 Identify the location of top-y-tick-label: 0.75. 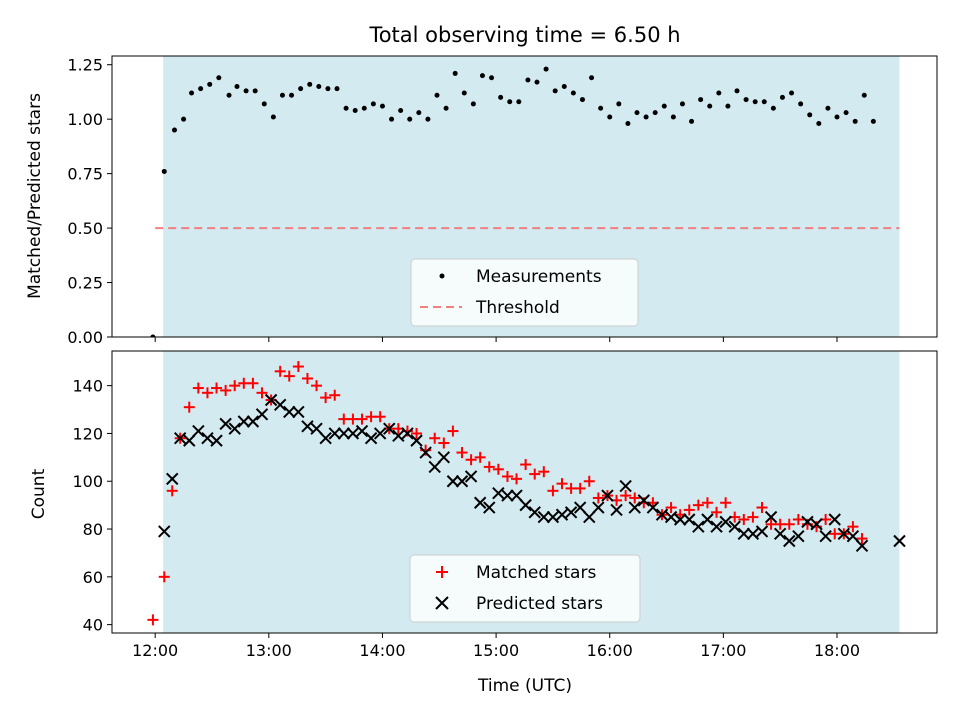
(85, 174).